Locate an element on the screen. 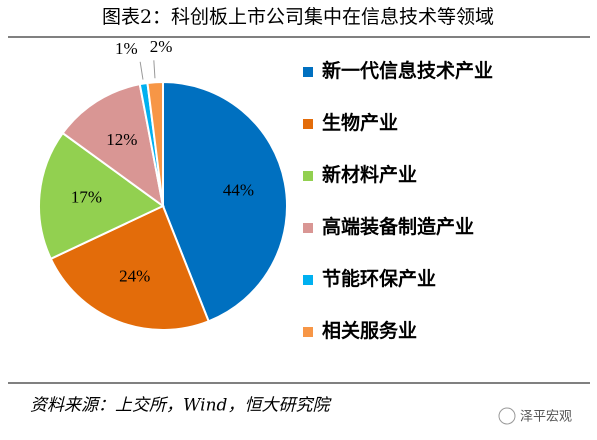 This screenshot has height=440, width=597. data-label: 1% is located at coordinates (126, 48).